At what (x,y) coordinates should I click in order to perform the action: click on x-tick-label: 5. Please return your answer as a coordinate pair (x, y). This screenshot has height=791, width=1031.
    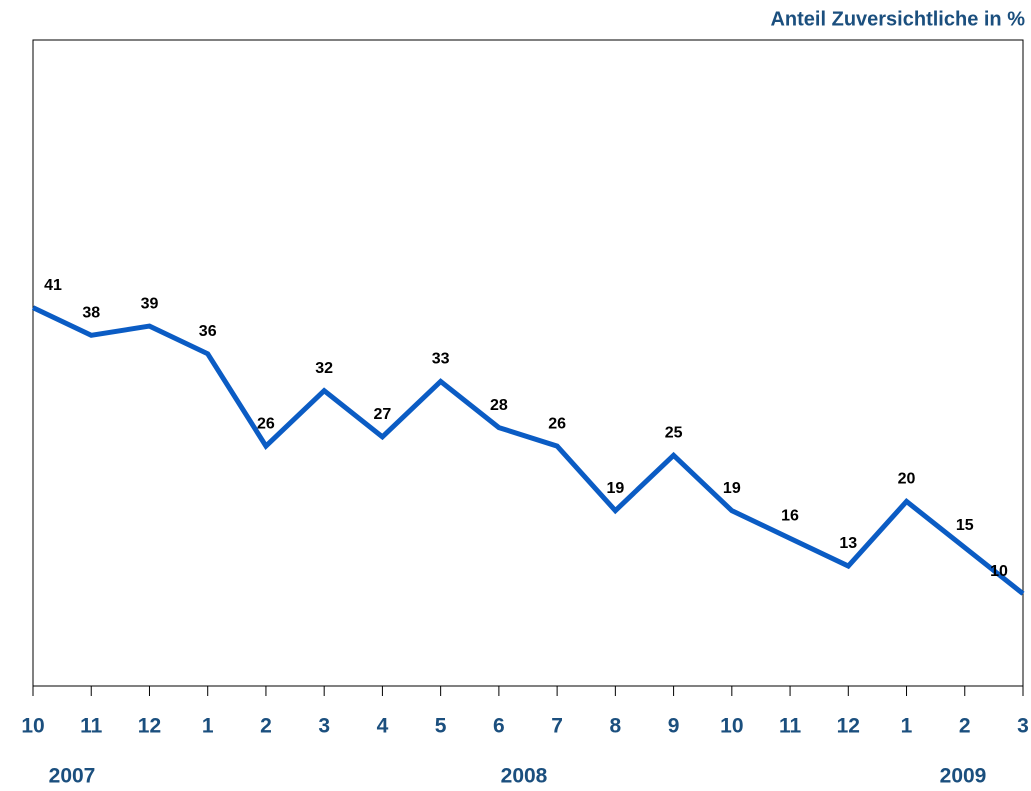
    Looking at the image, I should click on (441, 726).